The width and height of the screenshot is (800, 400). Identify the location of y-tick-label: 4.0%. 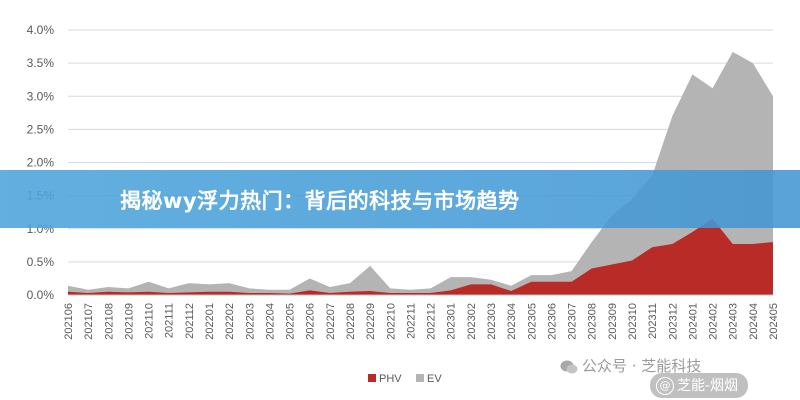
(41, 30).